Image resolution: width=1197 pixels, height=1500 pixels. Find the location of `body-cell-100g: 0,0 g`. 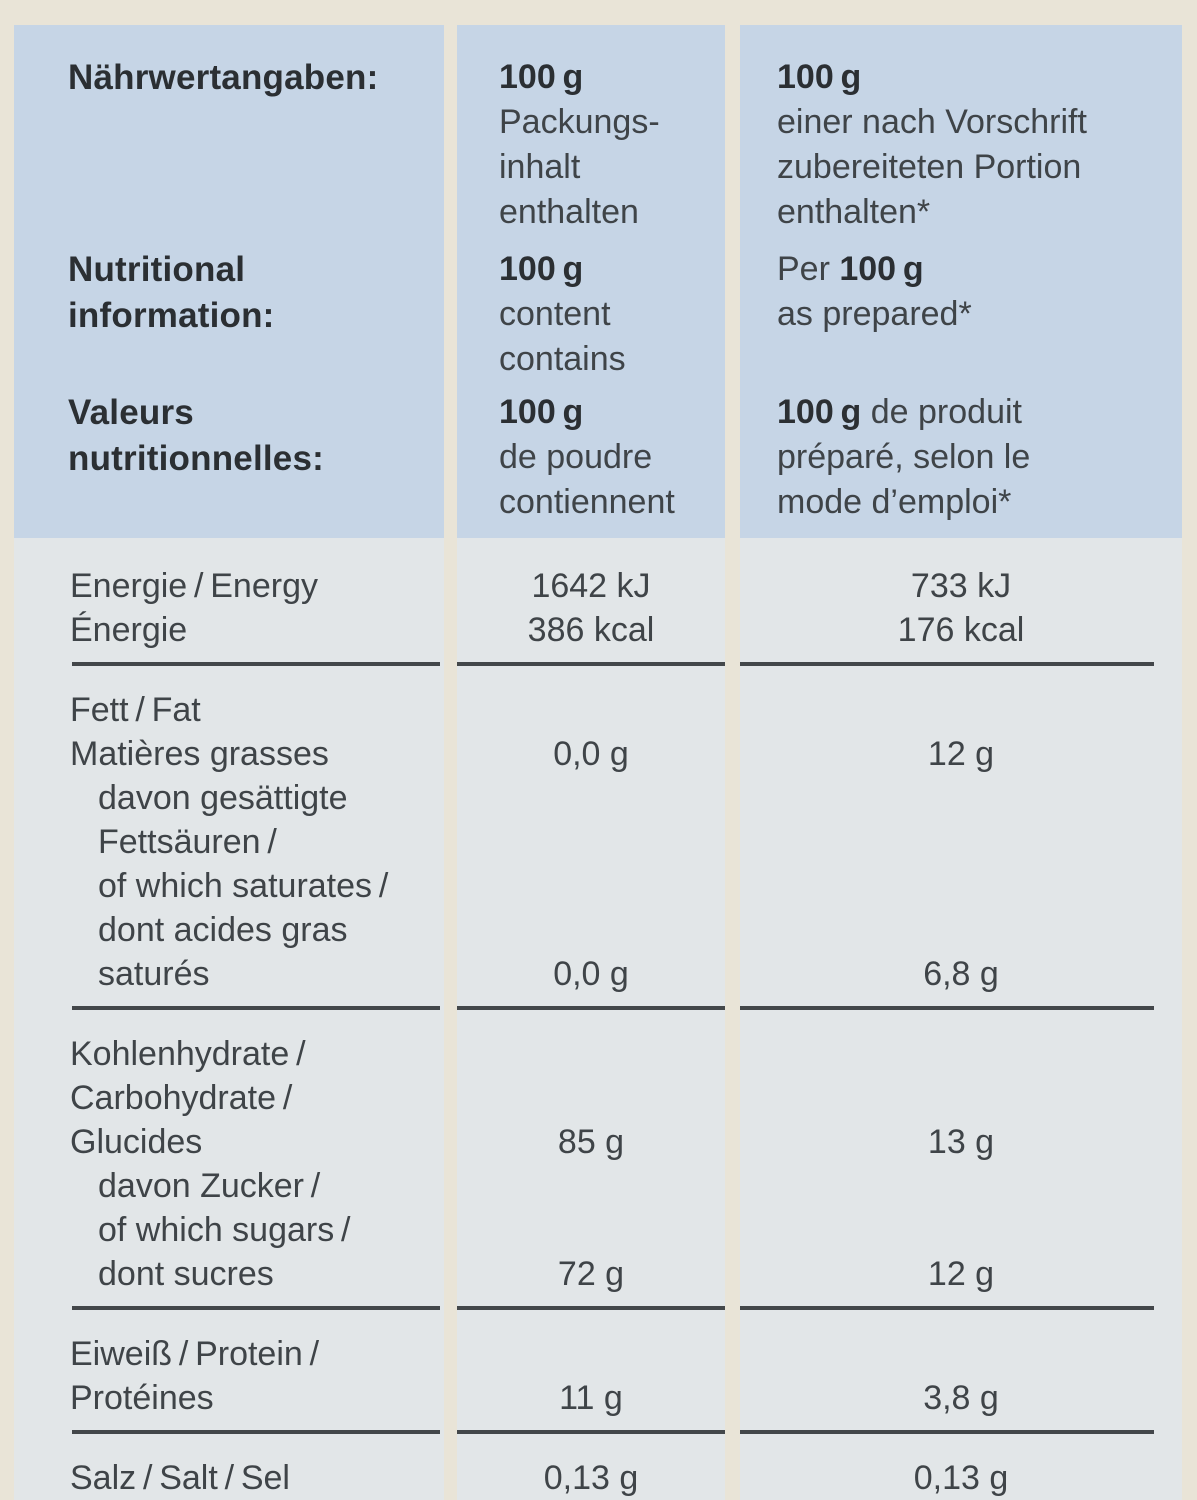

body-cell-100g: 0,0 g is located at coordinates (591, 754).